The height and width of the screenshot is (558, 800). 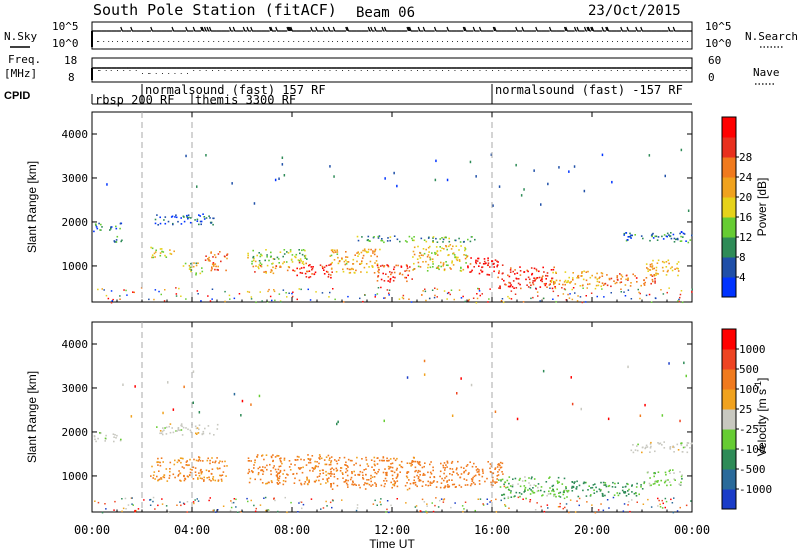 I want to click on velocity-colorbar-label-sup: -1, so click(x=758, y=385).